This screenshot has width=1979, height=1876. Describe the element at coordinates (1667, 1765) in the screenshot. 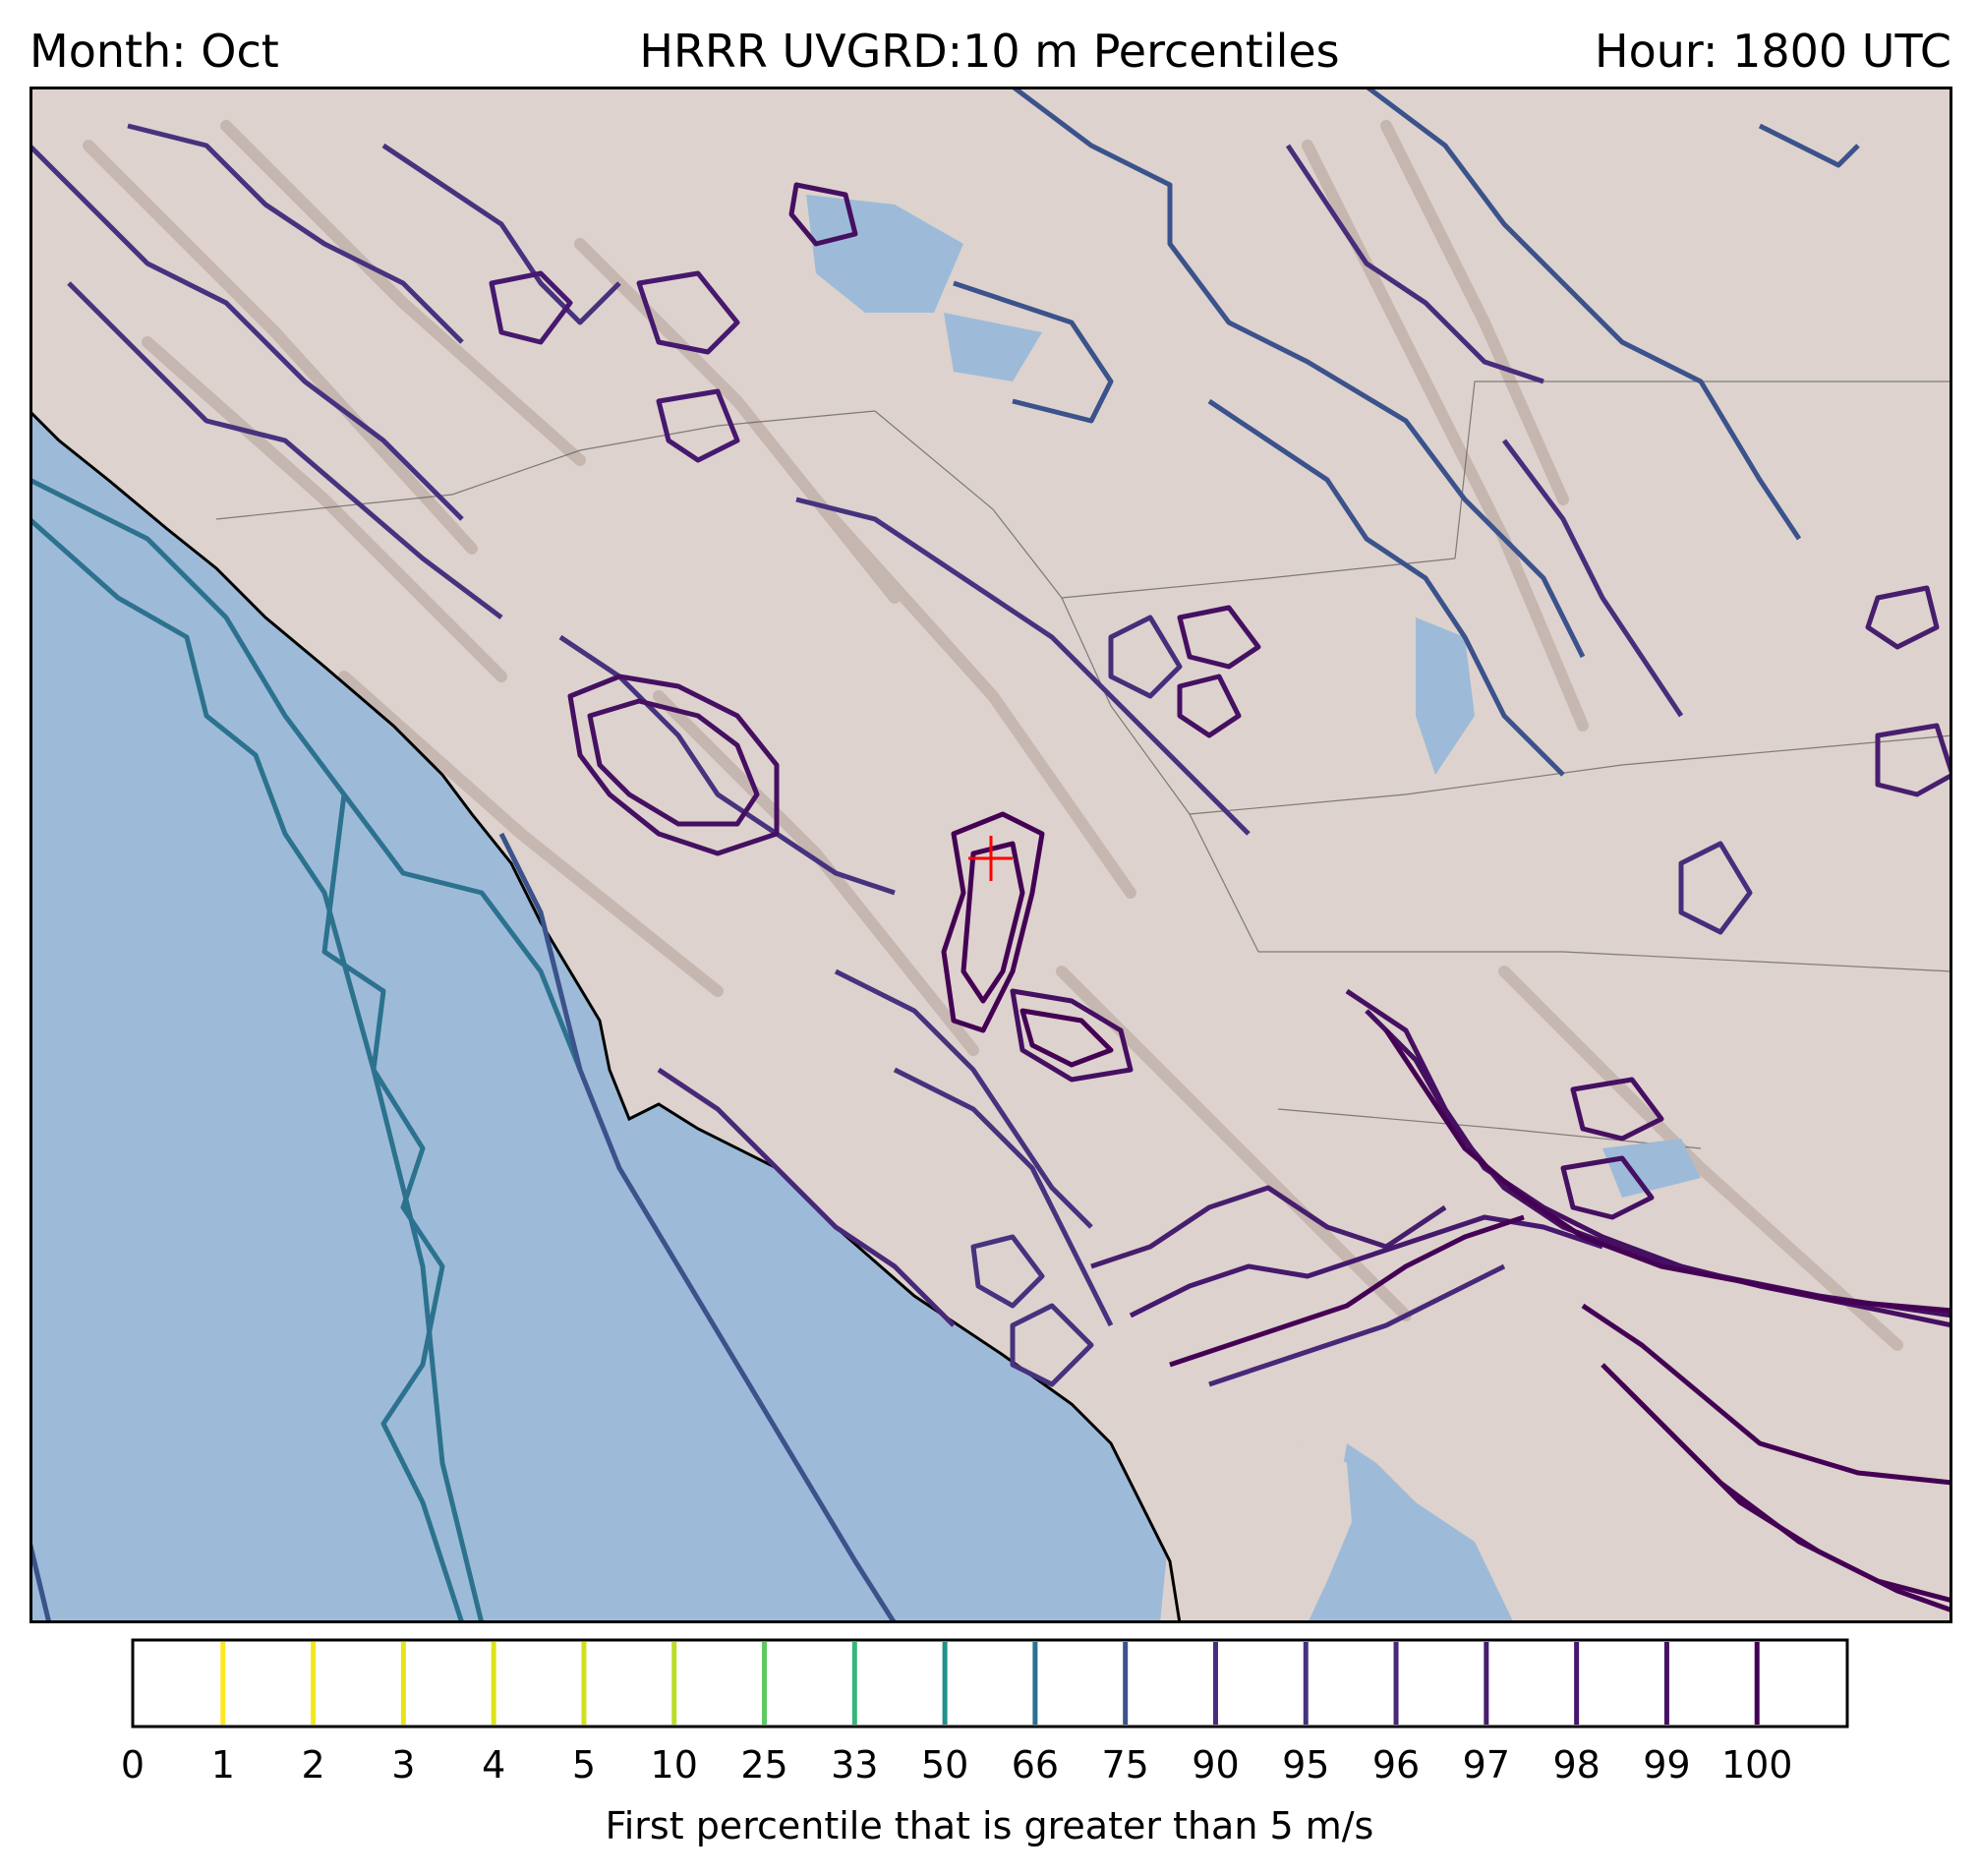

I see `colorbar-tick-99: 99` at that location.